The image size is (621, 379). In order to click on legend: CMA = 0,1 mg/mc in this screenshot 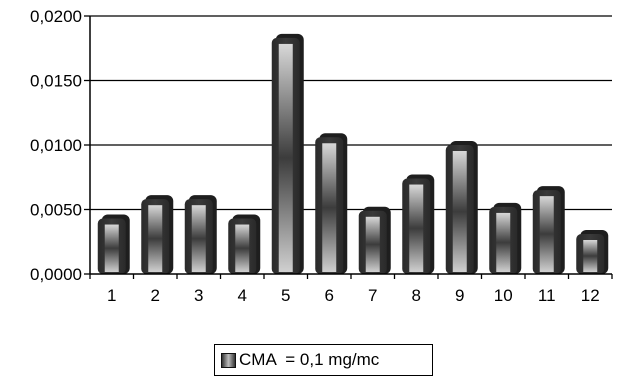, I will do `click(323, 360)`.